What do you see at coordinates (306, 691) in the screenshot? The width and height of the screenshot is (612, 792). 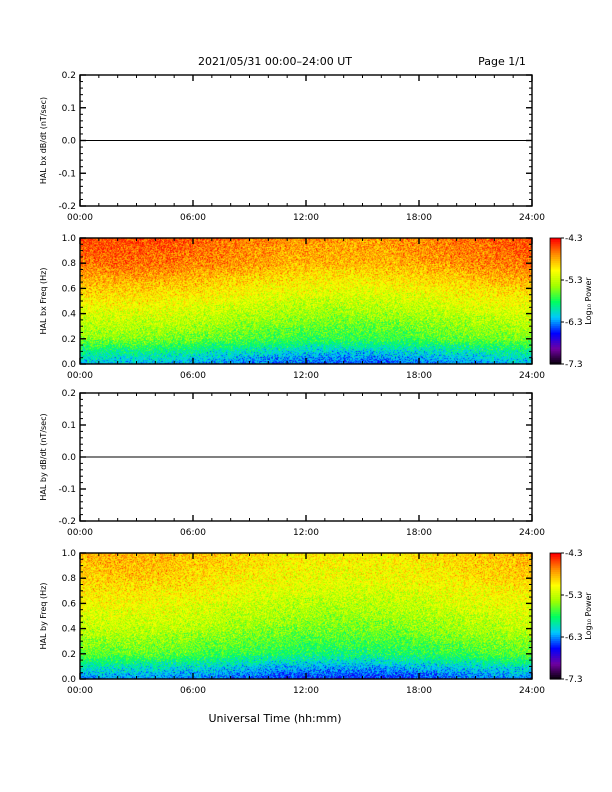 I see `x-tick-label: 12:00` at bounding box center [306, 691].